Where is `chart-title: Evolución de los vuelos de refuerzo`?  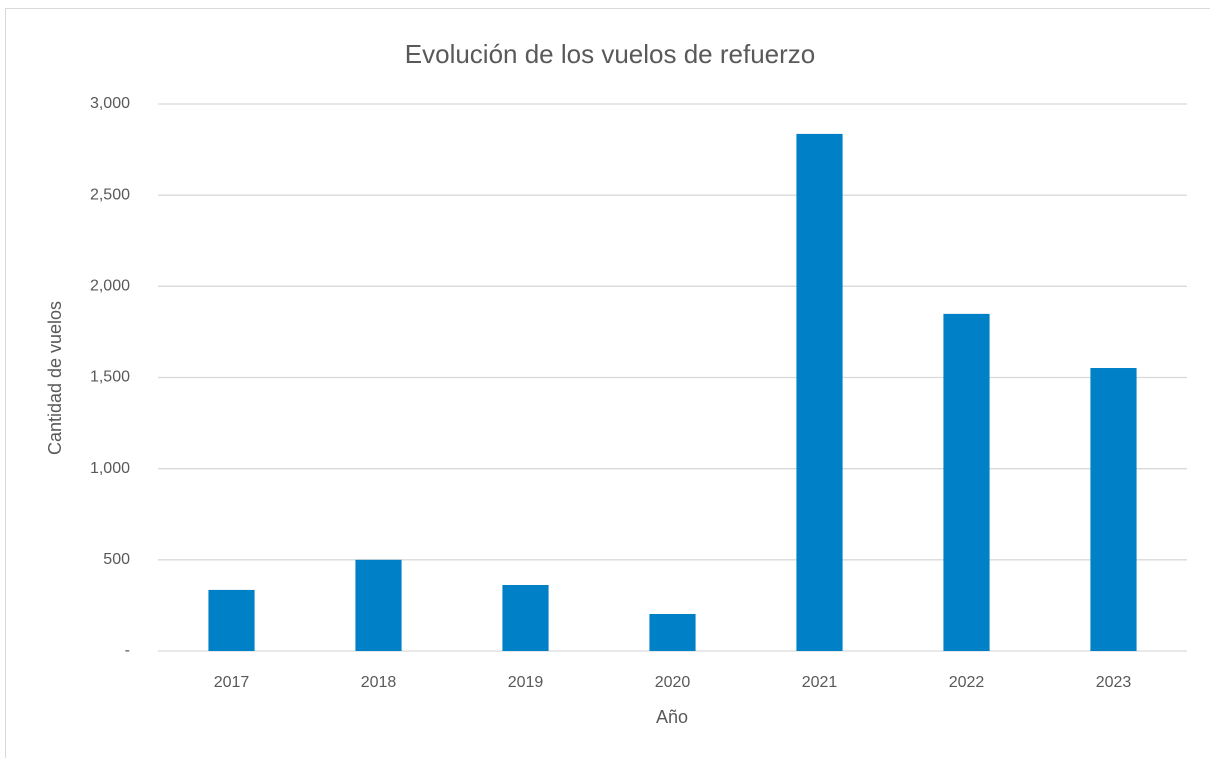
chart-title: Evolución de los vuelos de refuerzo is located at coordinates (610, 54).